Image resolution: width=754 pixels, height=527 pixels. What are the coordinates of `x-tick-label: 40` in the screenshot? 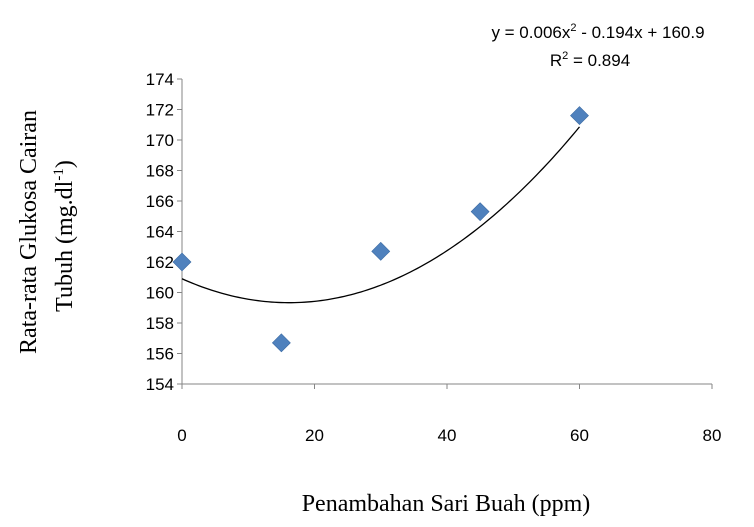 It's located at (447, 435).